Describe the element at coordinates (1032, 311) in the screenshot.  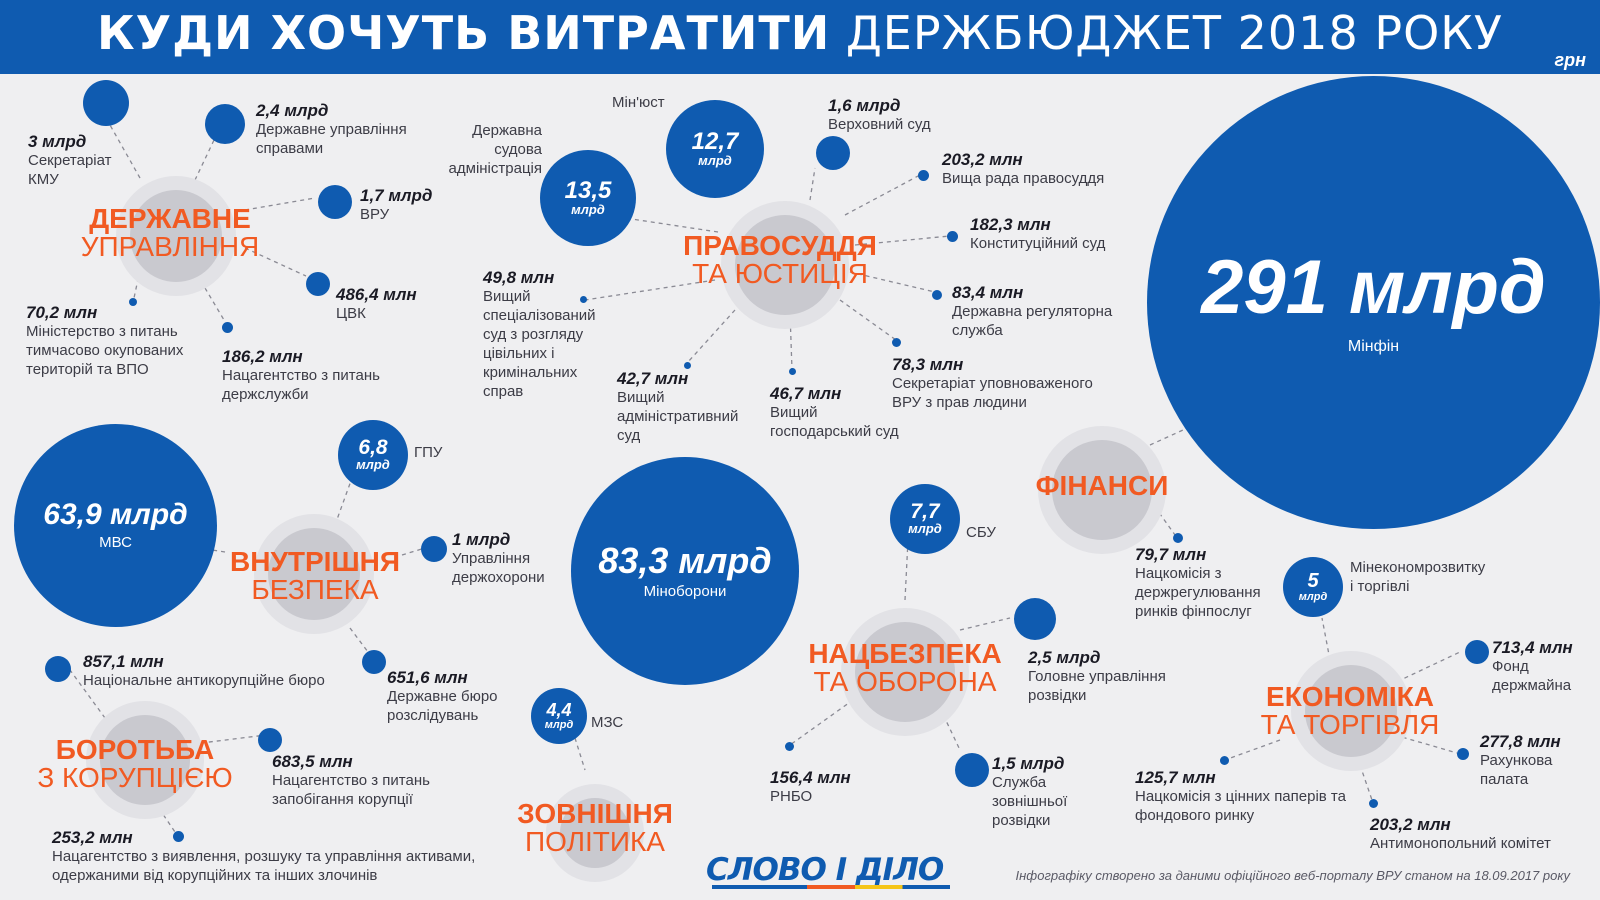
I see `label-drs: 83,4 млн Державна регуляторна служба` at that location.